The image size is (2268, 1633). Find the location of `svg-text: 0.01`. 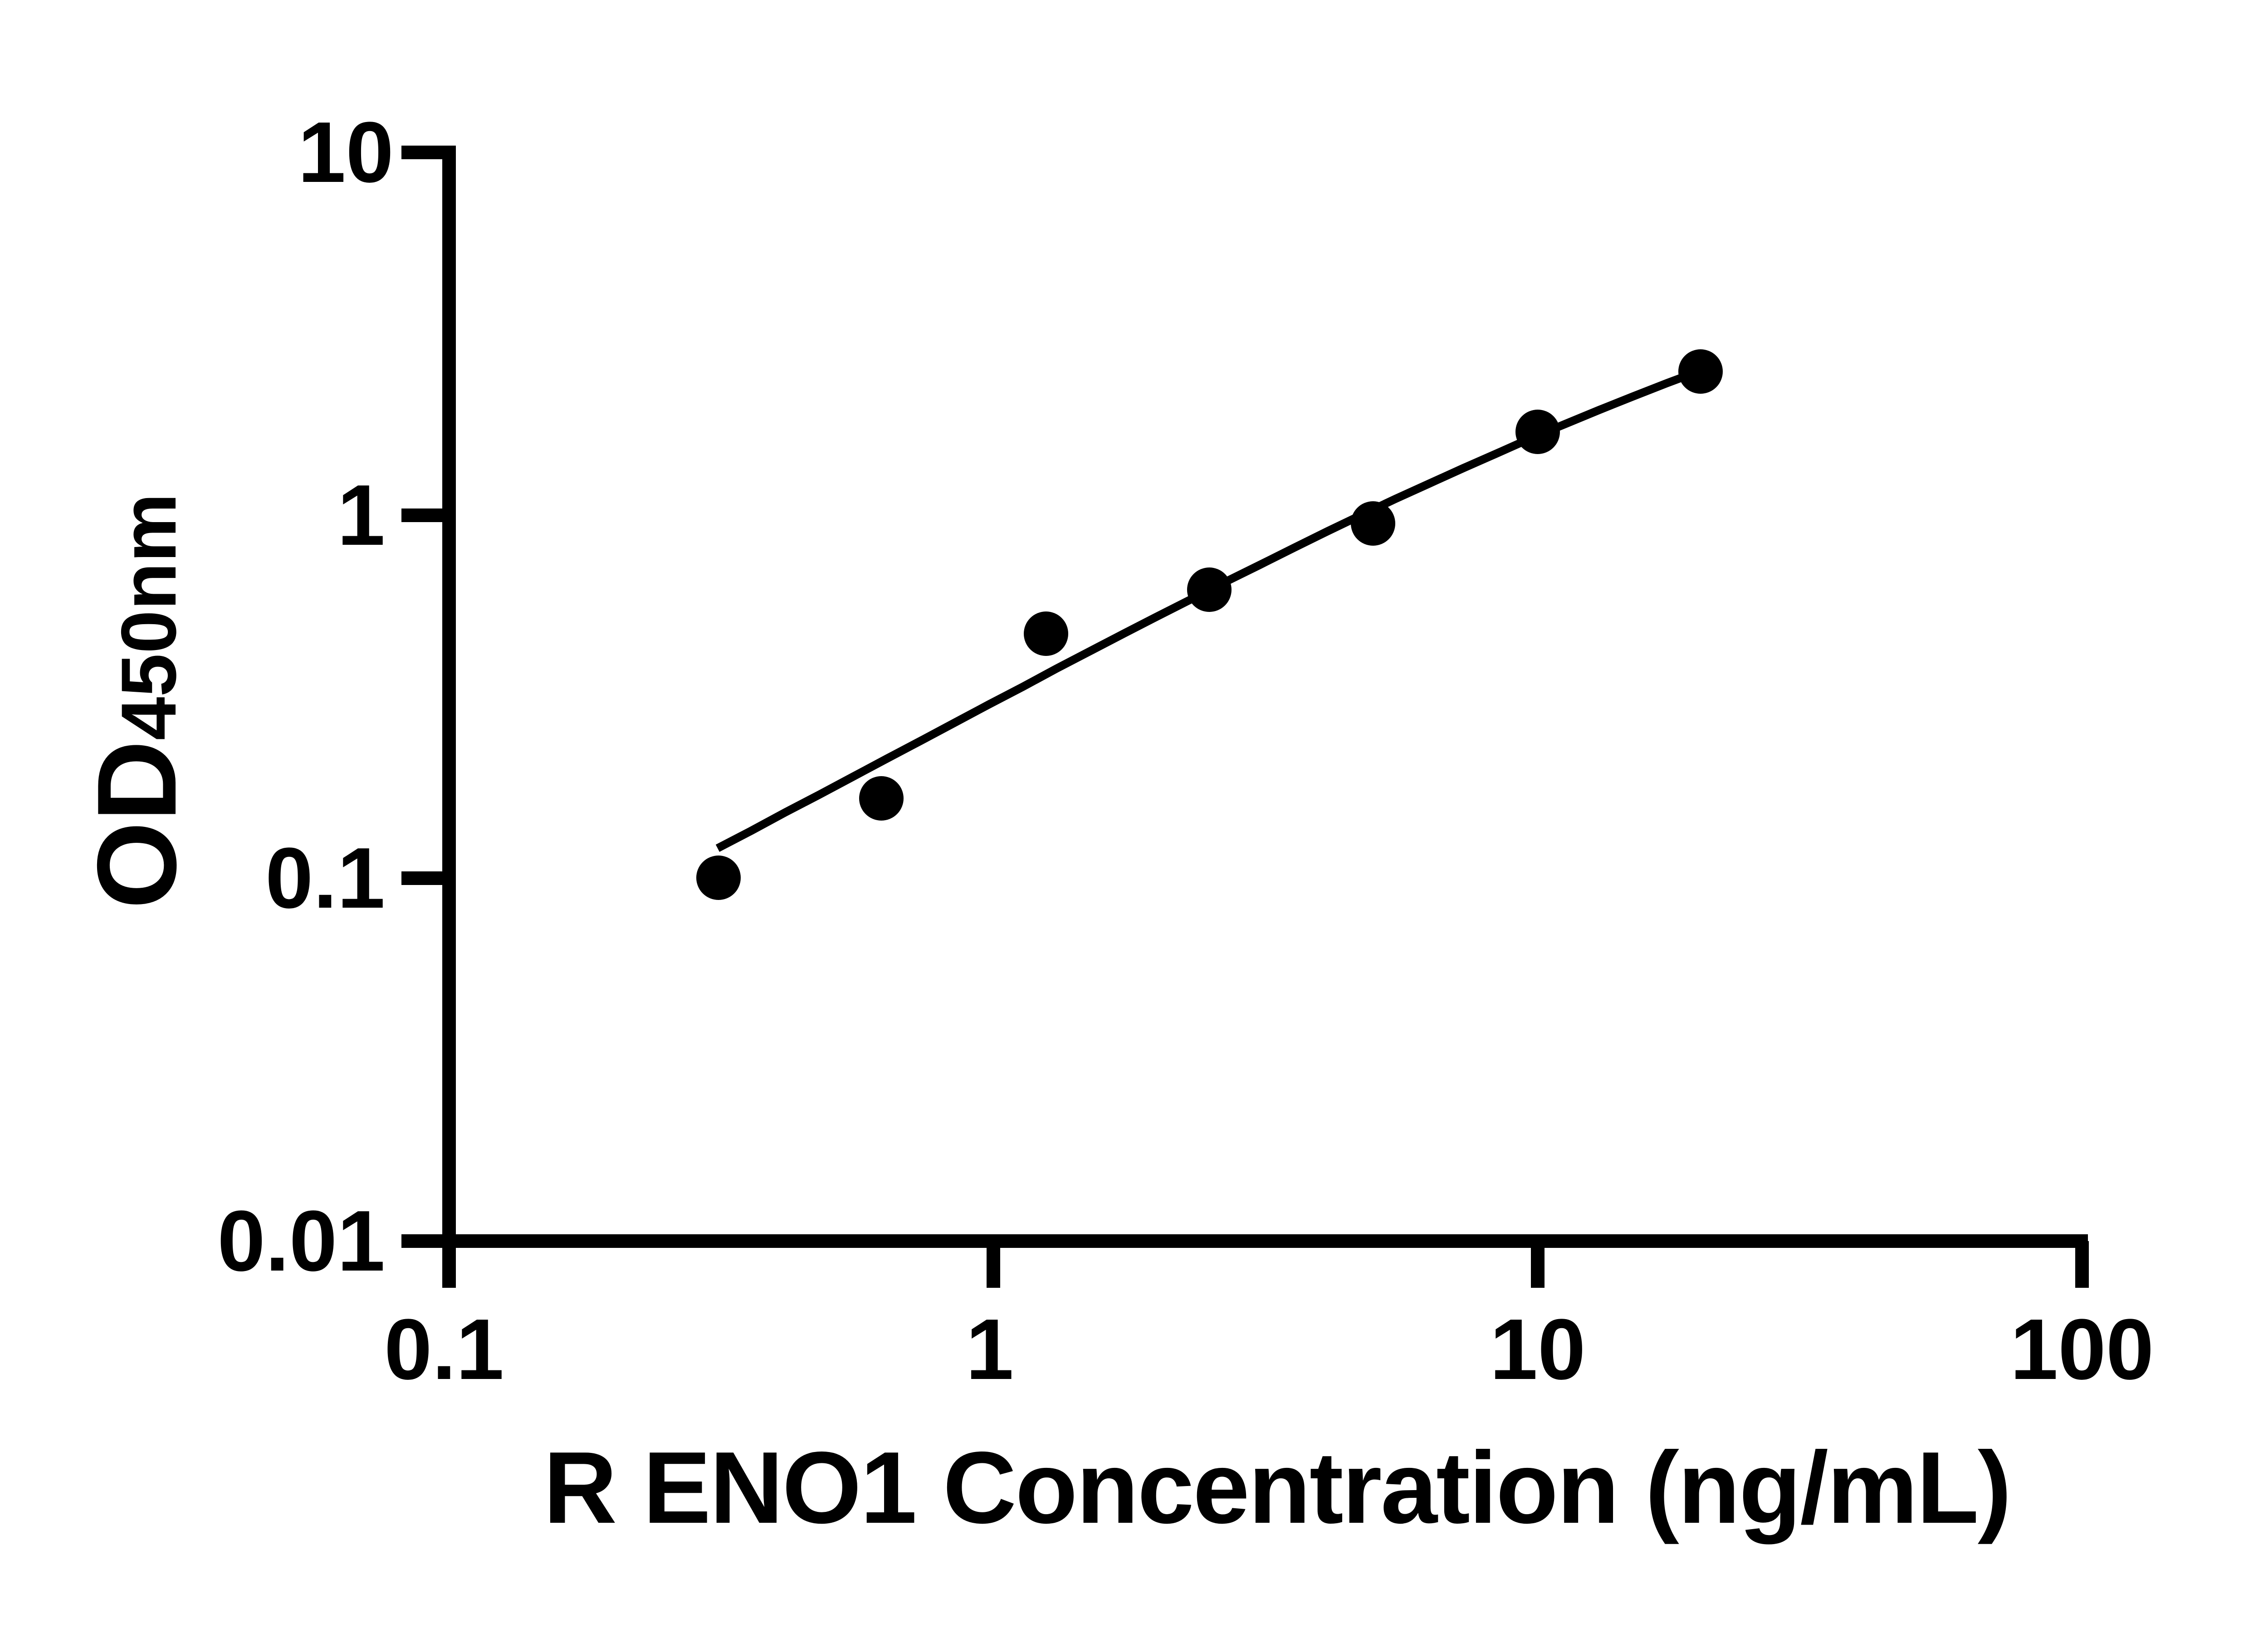

svg-text: 0.01 is located at coordinates (301, 1241).